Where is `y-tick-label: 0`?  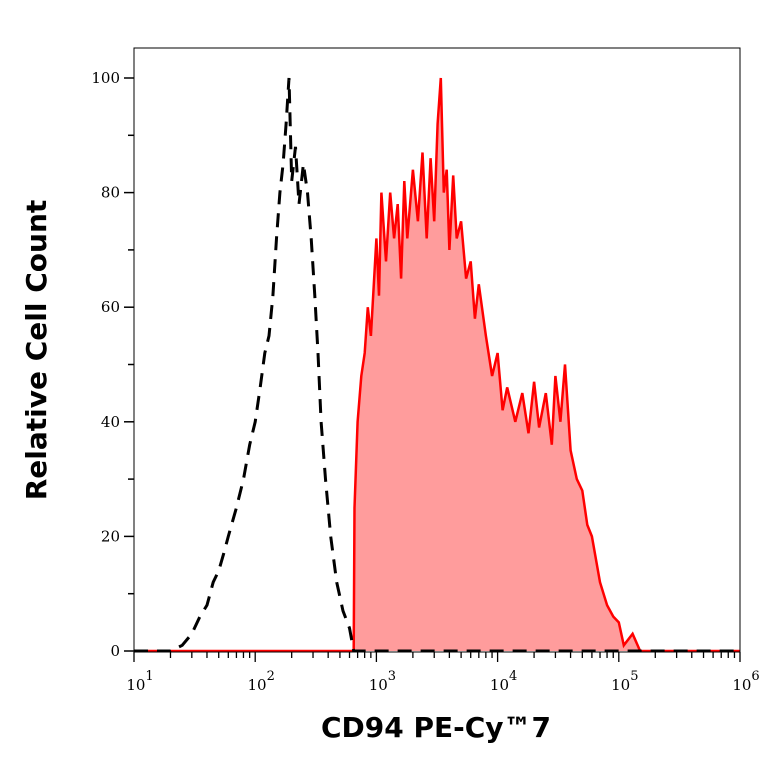 y-tick-label: 0 is located at coordinates (115, 651).